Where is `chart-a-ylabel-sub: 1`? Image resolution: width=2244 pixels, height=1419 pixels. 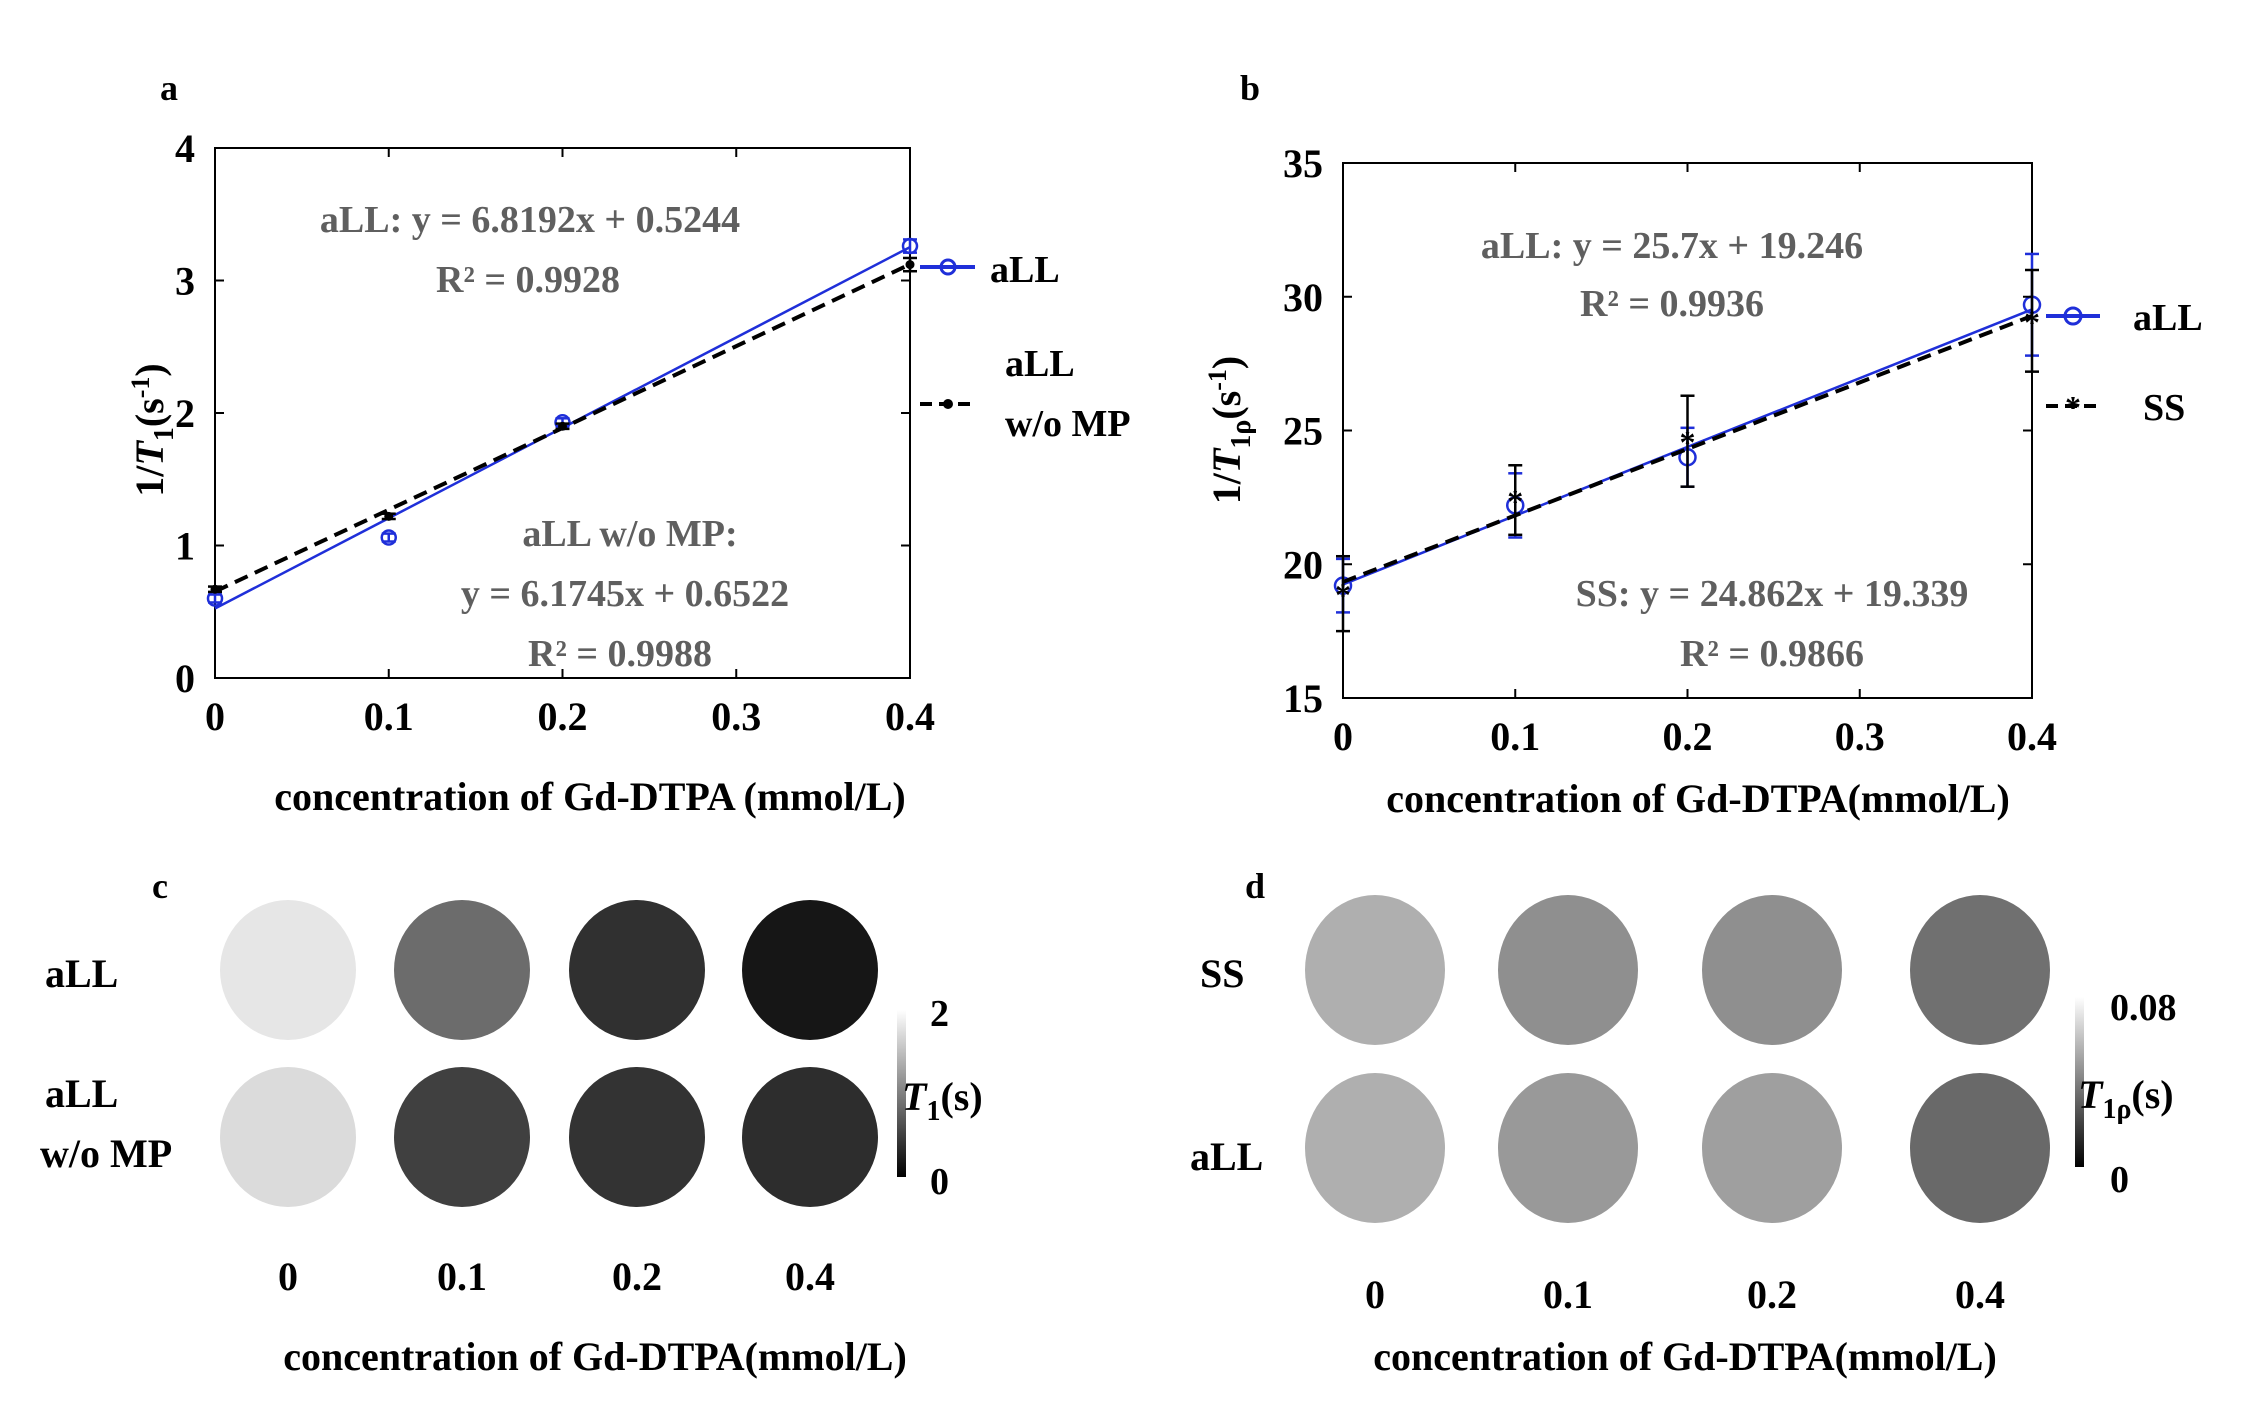 chart-a-ylabel-sub: 1 is located at coordinates (164, 434).